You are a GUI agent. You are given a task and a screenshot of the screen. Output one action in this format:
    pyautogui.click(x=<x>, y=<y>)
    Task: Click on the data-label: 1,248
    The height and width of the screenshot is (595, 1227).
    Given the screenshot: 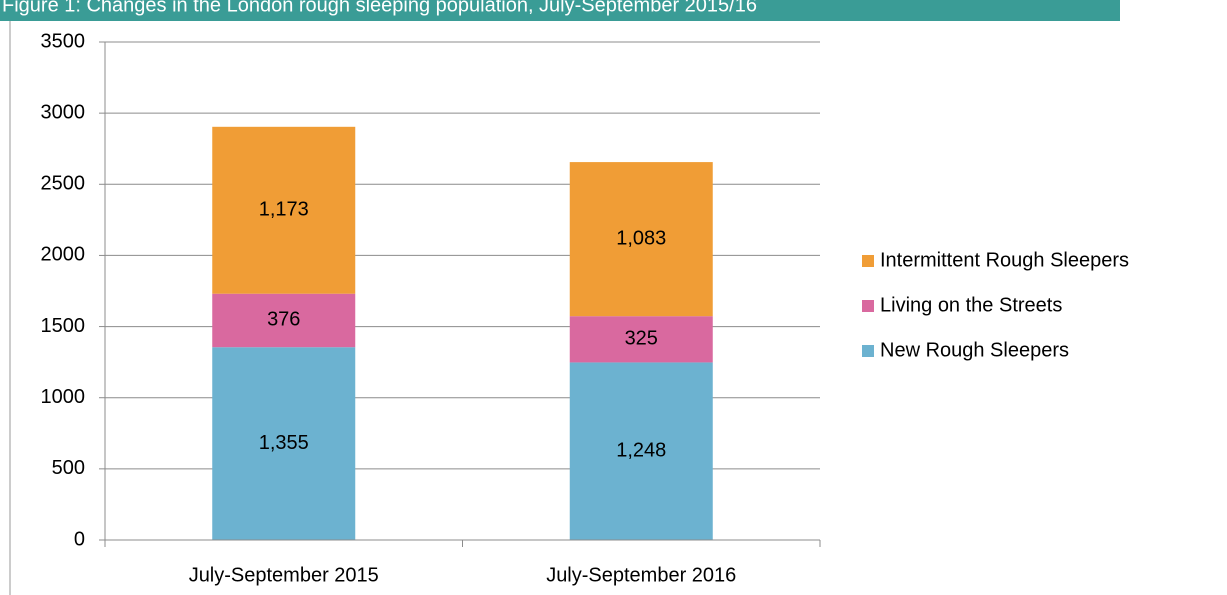 What is the action you would take?
    pyautogui.click(x=641, y=450)
    